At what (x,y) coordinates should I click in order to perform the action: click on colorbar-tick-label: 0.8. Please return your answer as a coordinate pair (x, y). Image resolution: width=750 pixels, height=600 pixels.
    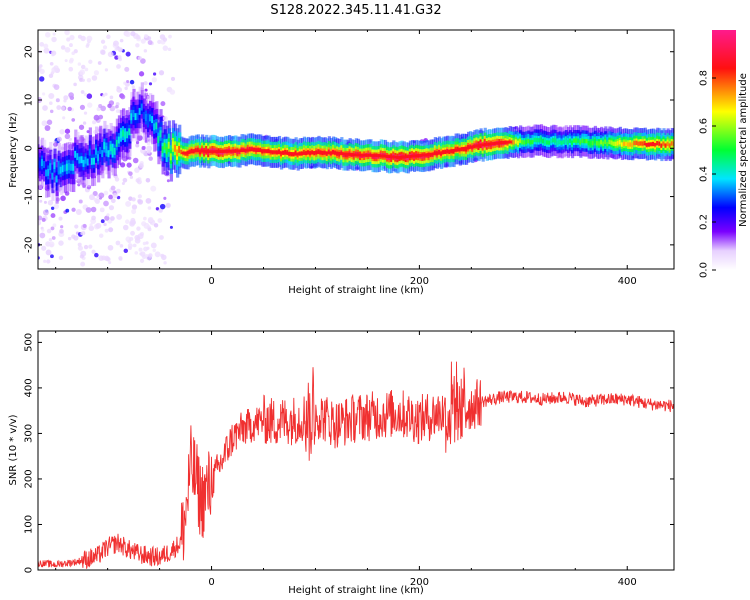
    Looking at the image, I should click on (704, 78).